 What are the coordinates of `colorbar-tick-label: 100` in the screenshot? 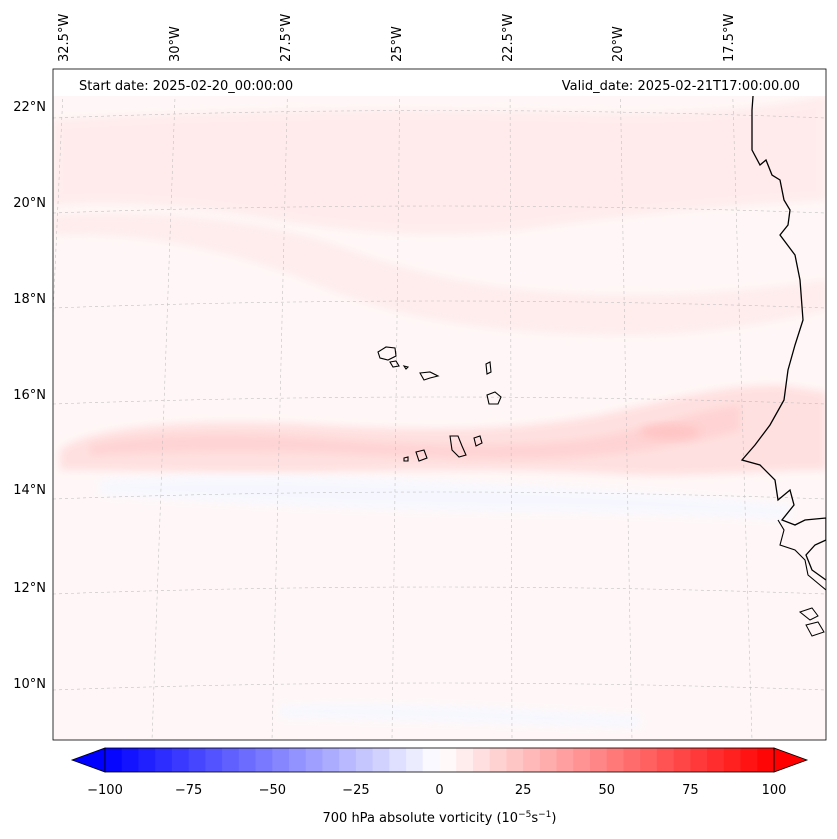 It's located at (774, 790).